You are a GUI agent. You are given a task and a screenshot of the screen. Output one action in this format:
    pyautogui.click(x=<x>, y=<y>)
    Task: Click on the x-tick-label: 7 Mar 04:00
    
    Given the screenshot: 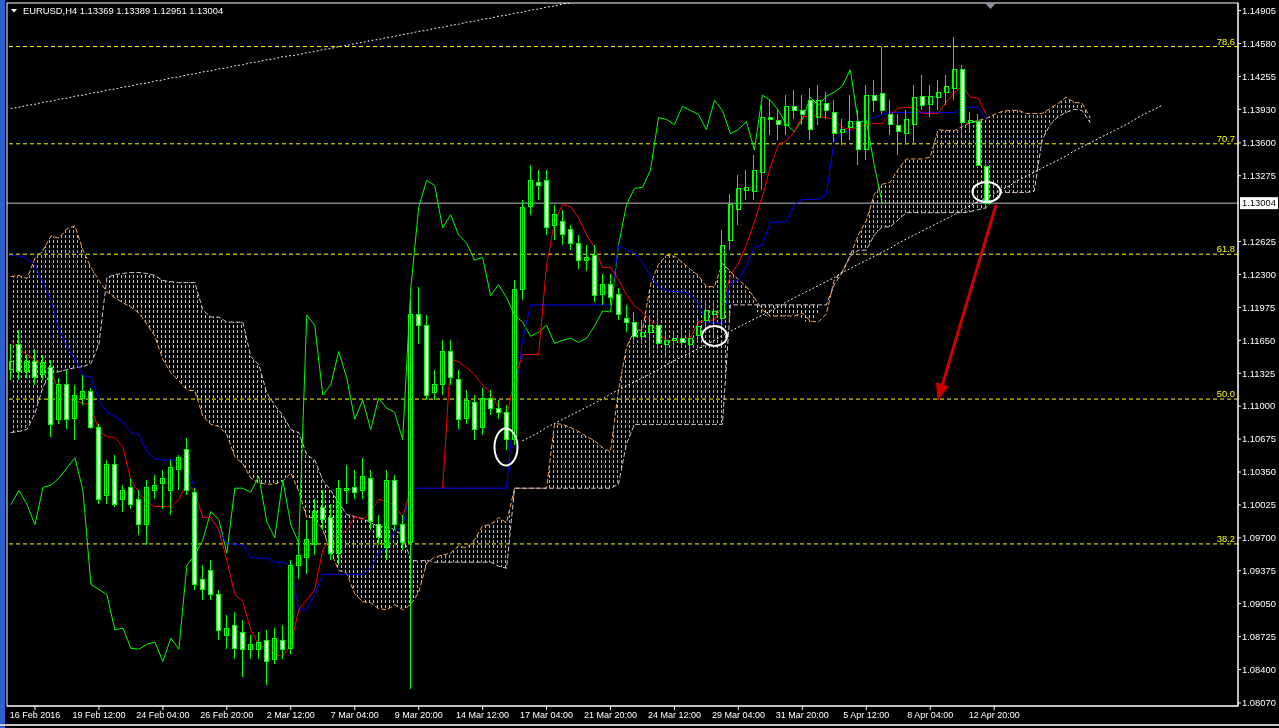 What is the action you would take?
    pyautogui.click(x=354, y=715)
    